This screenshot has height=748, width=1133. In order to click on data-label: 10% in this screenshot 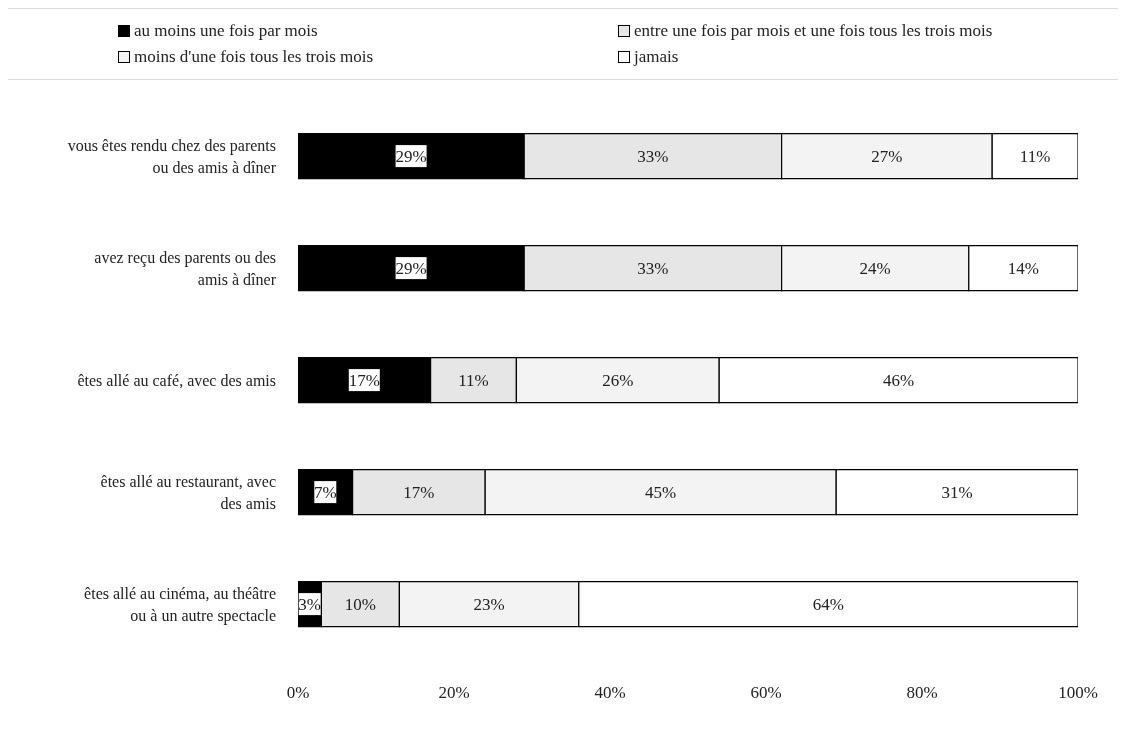, I will do `click(360, 605)`.